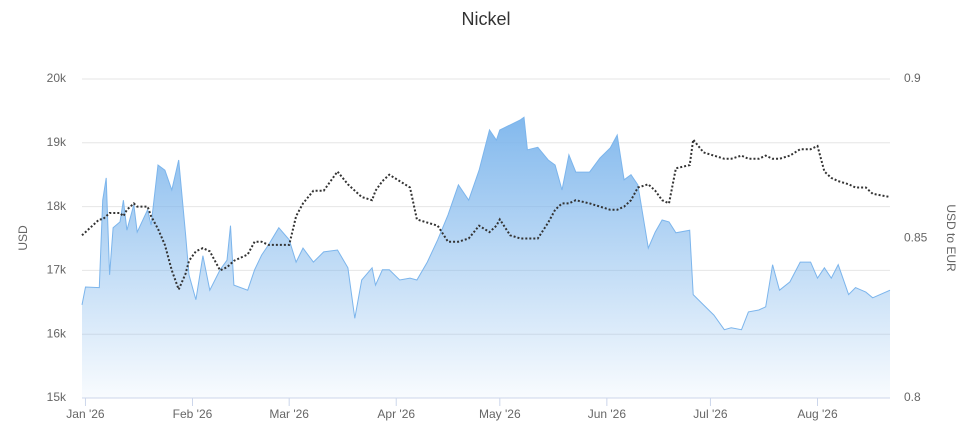  What do you see at coordinates (396, 414) in the screenshot?
I see `x-tick-label: Apr '26` at bounding box center [396, 414].